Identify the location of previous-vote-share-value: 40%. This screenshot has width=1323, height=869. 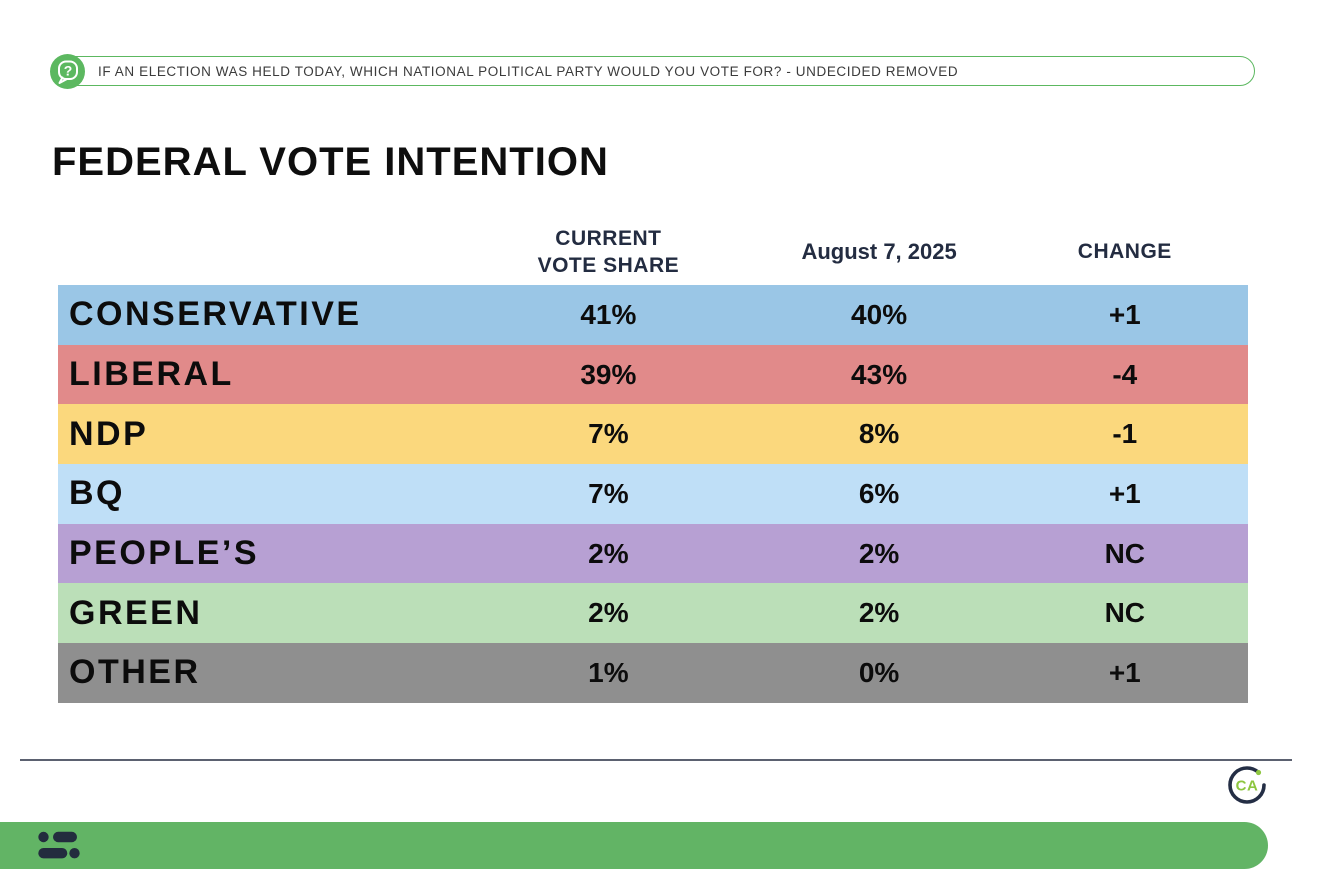
(879, 314).